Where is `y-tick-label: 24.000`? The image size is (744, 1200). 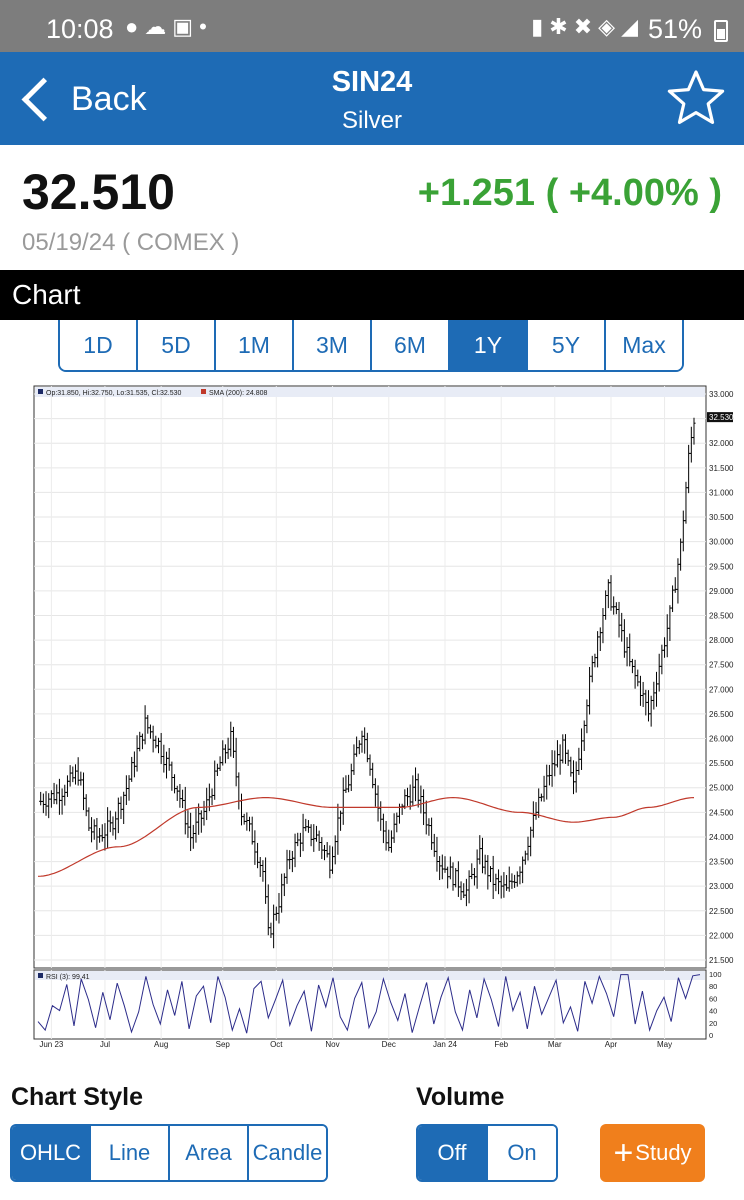
y-tick-label: 24.000 is located at coordinates (721, 837).